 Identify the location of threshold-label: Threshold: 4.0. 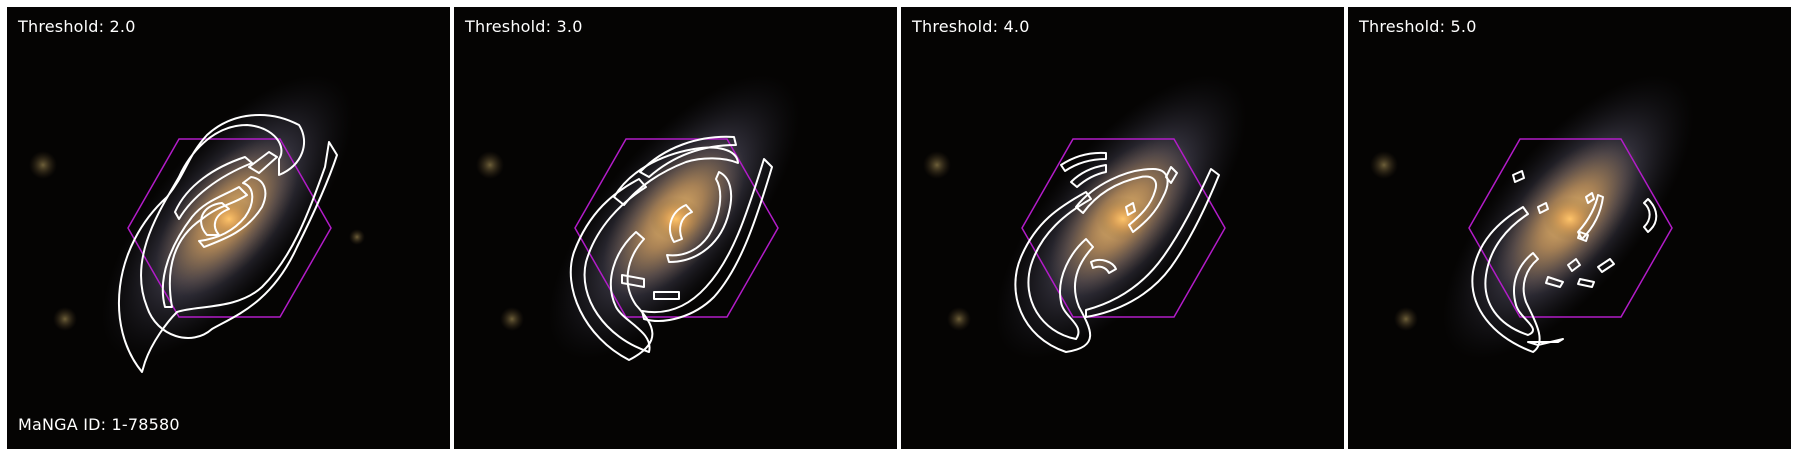
(971, 26).